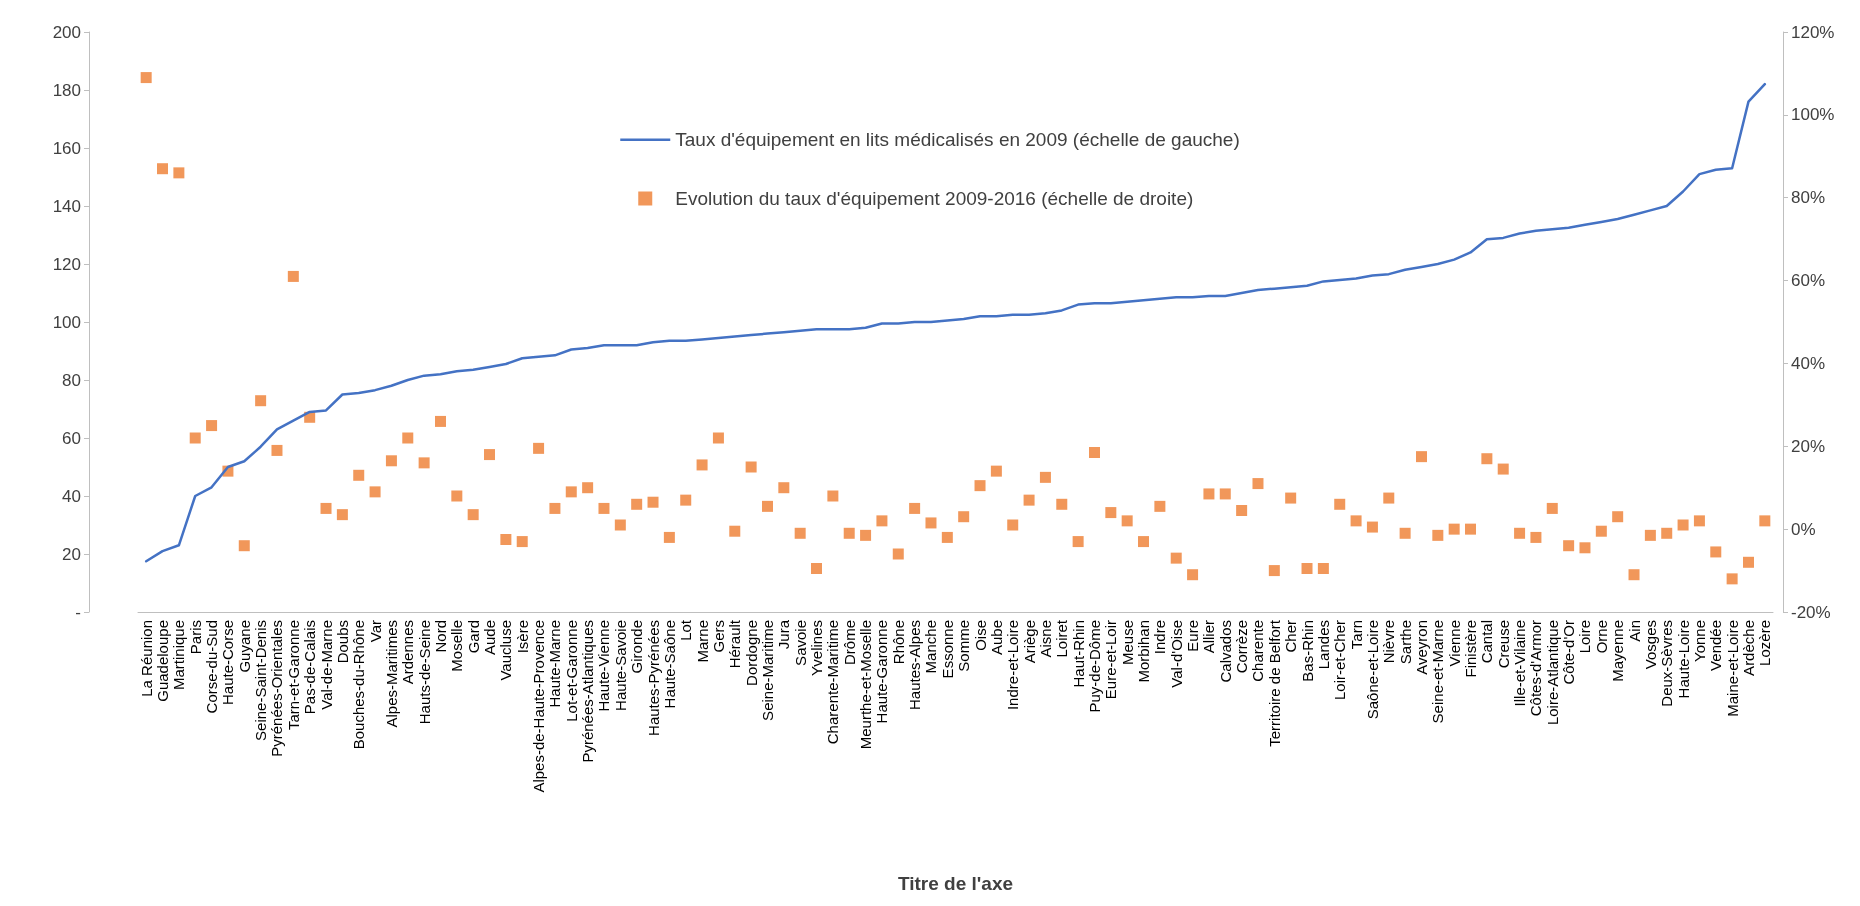  I want to click on y-tick-label: 20, so click(71, 554).